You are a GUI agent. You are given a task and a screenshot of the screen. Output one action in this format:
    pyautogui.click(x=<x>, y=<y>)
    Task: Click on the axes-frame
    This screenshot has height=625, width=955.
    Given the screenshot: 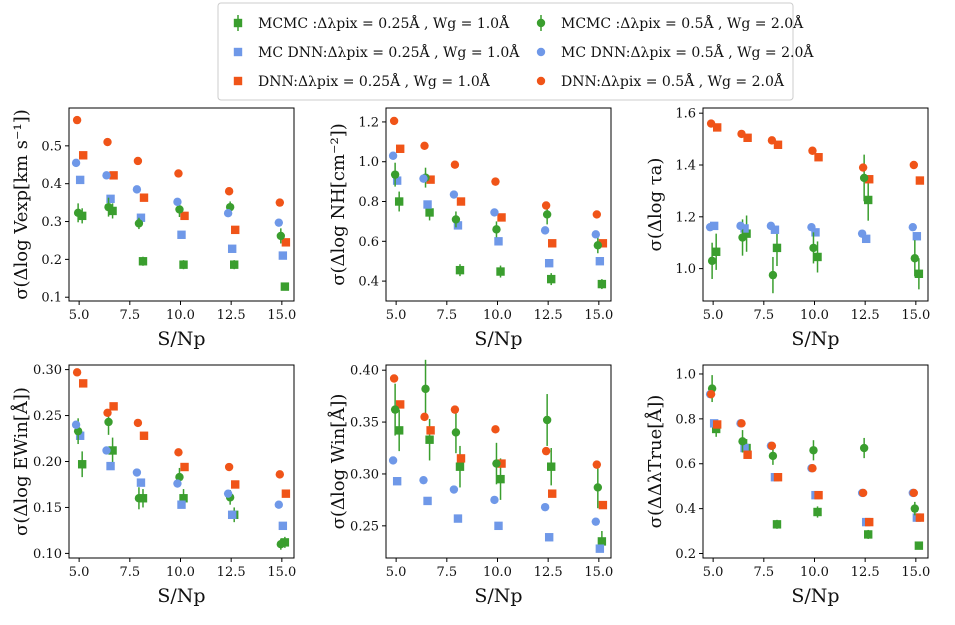 What is the action you would take?
    pyautogui.click(x=815, y=461)
    